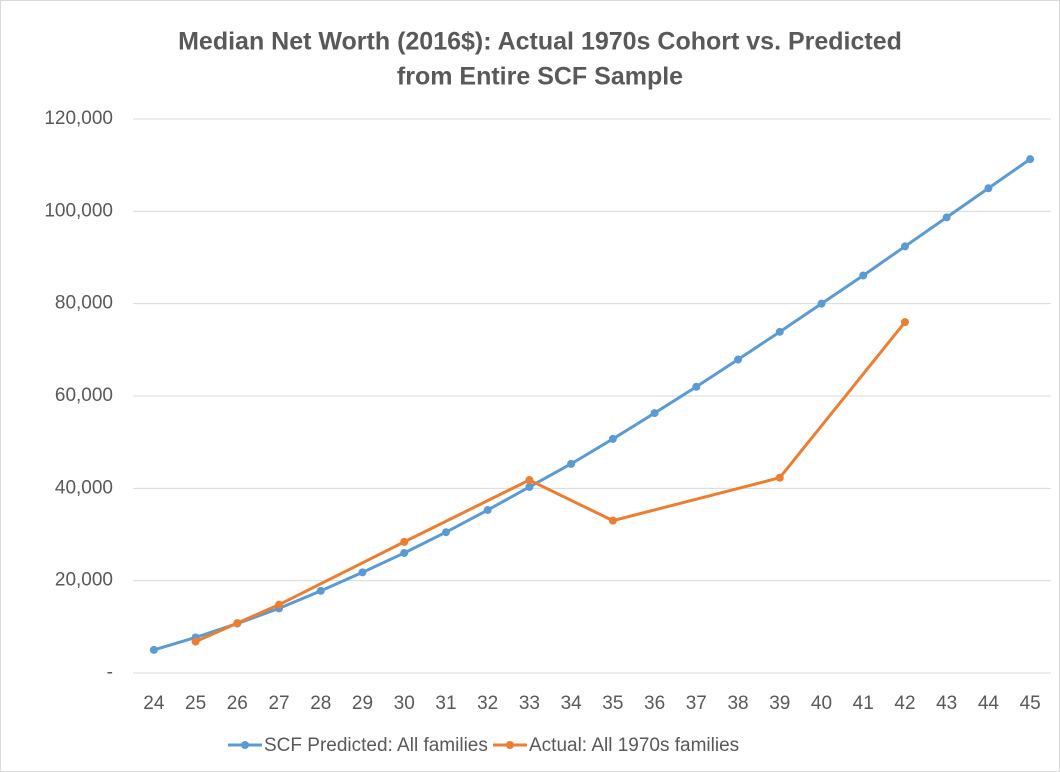 This screenshot has width=1060, height=772. Describe the element at coordinates (445, 703) in the screenshot. I see `x-tick-label: 31` at that location.